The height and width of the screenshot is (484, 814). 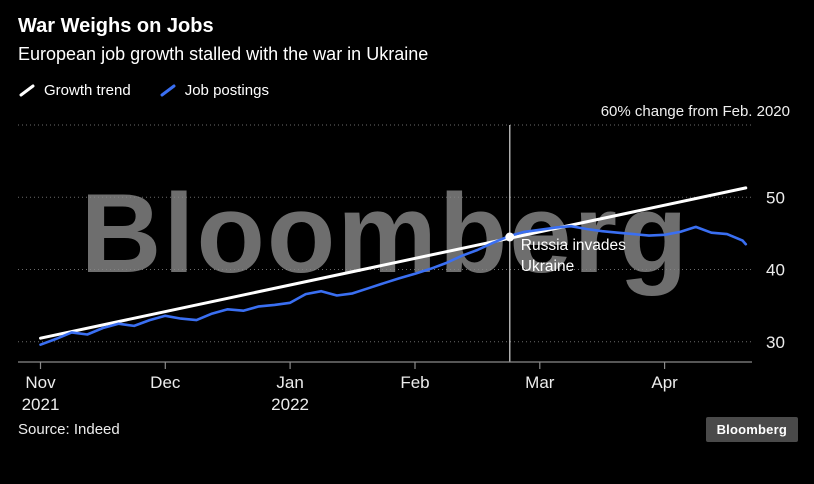 I want to click on legend-label-job-postings: Job postings, so click(x=226, y=90).